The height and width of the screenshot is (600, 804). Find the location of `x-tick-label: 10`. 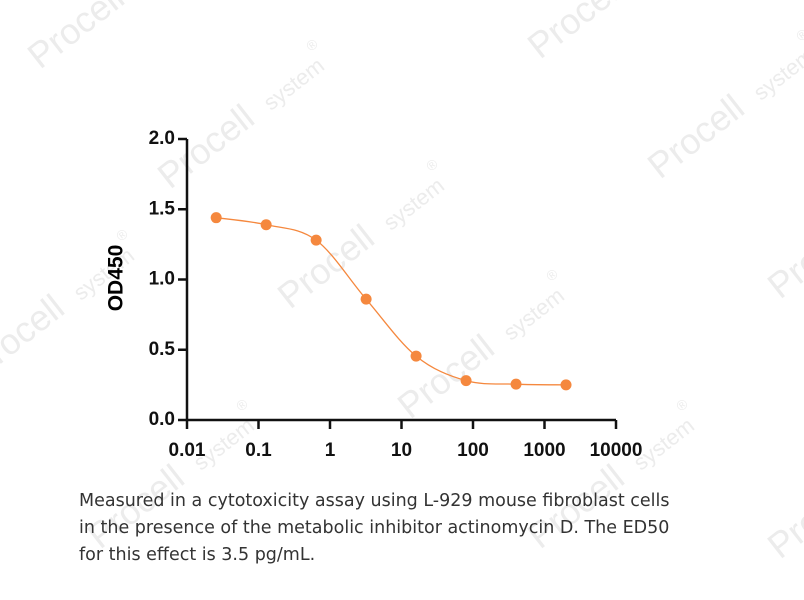

x-tick-label: 10 is located at coordinates (401, 450).